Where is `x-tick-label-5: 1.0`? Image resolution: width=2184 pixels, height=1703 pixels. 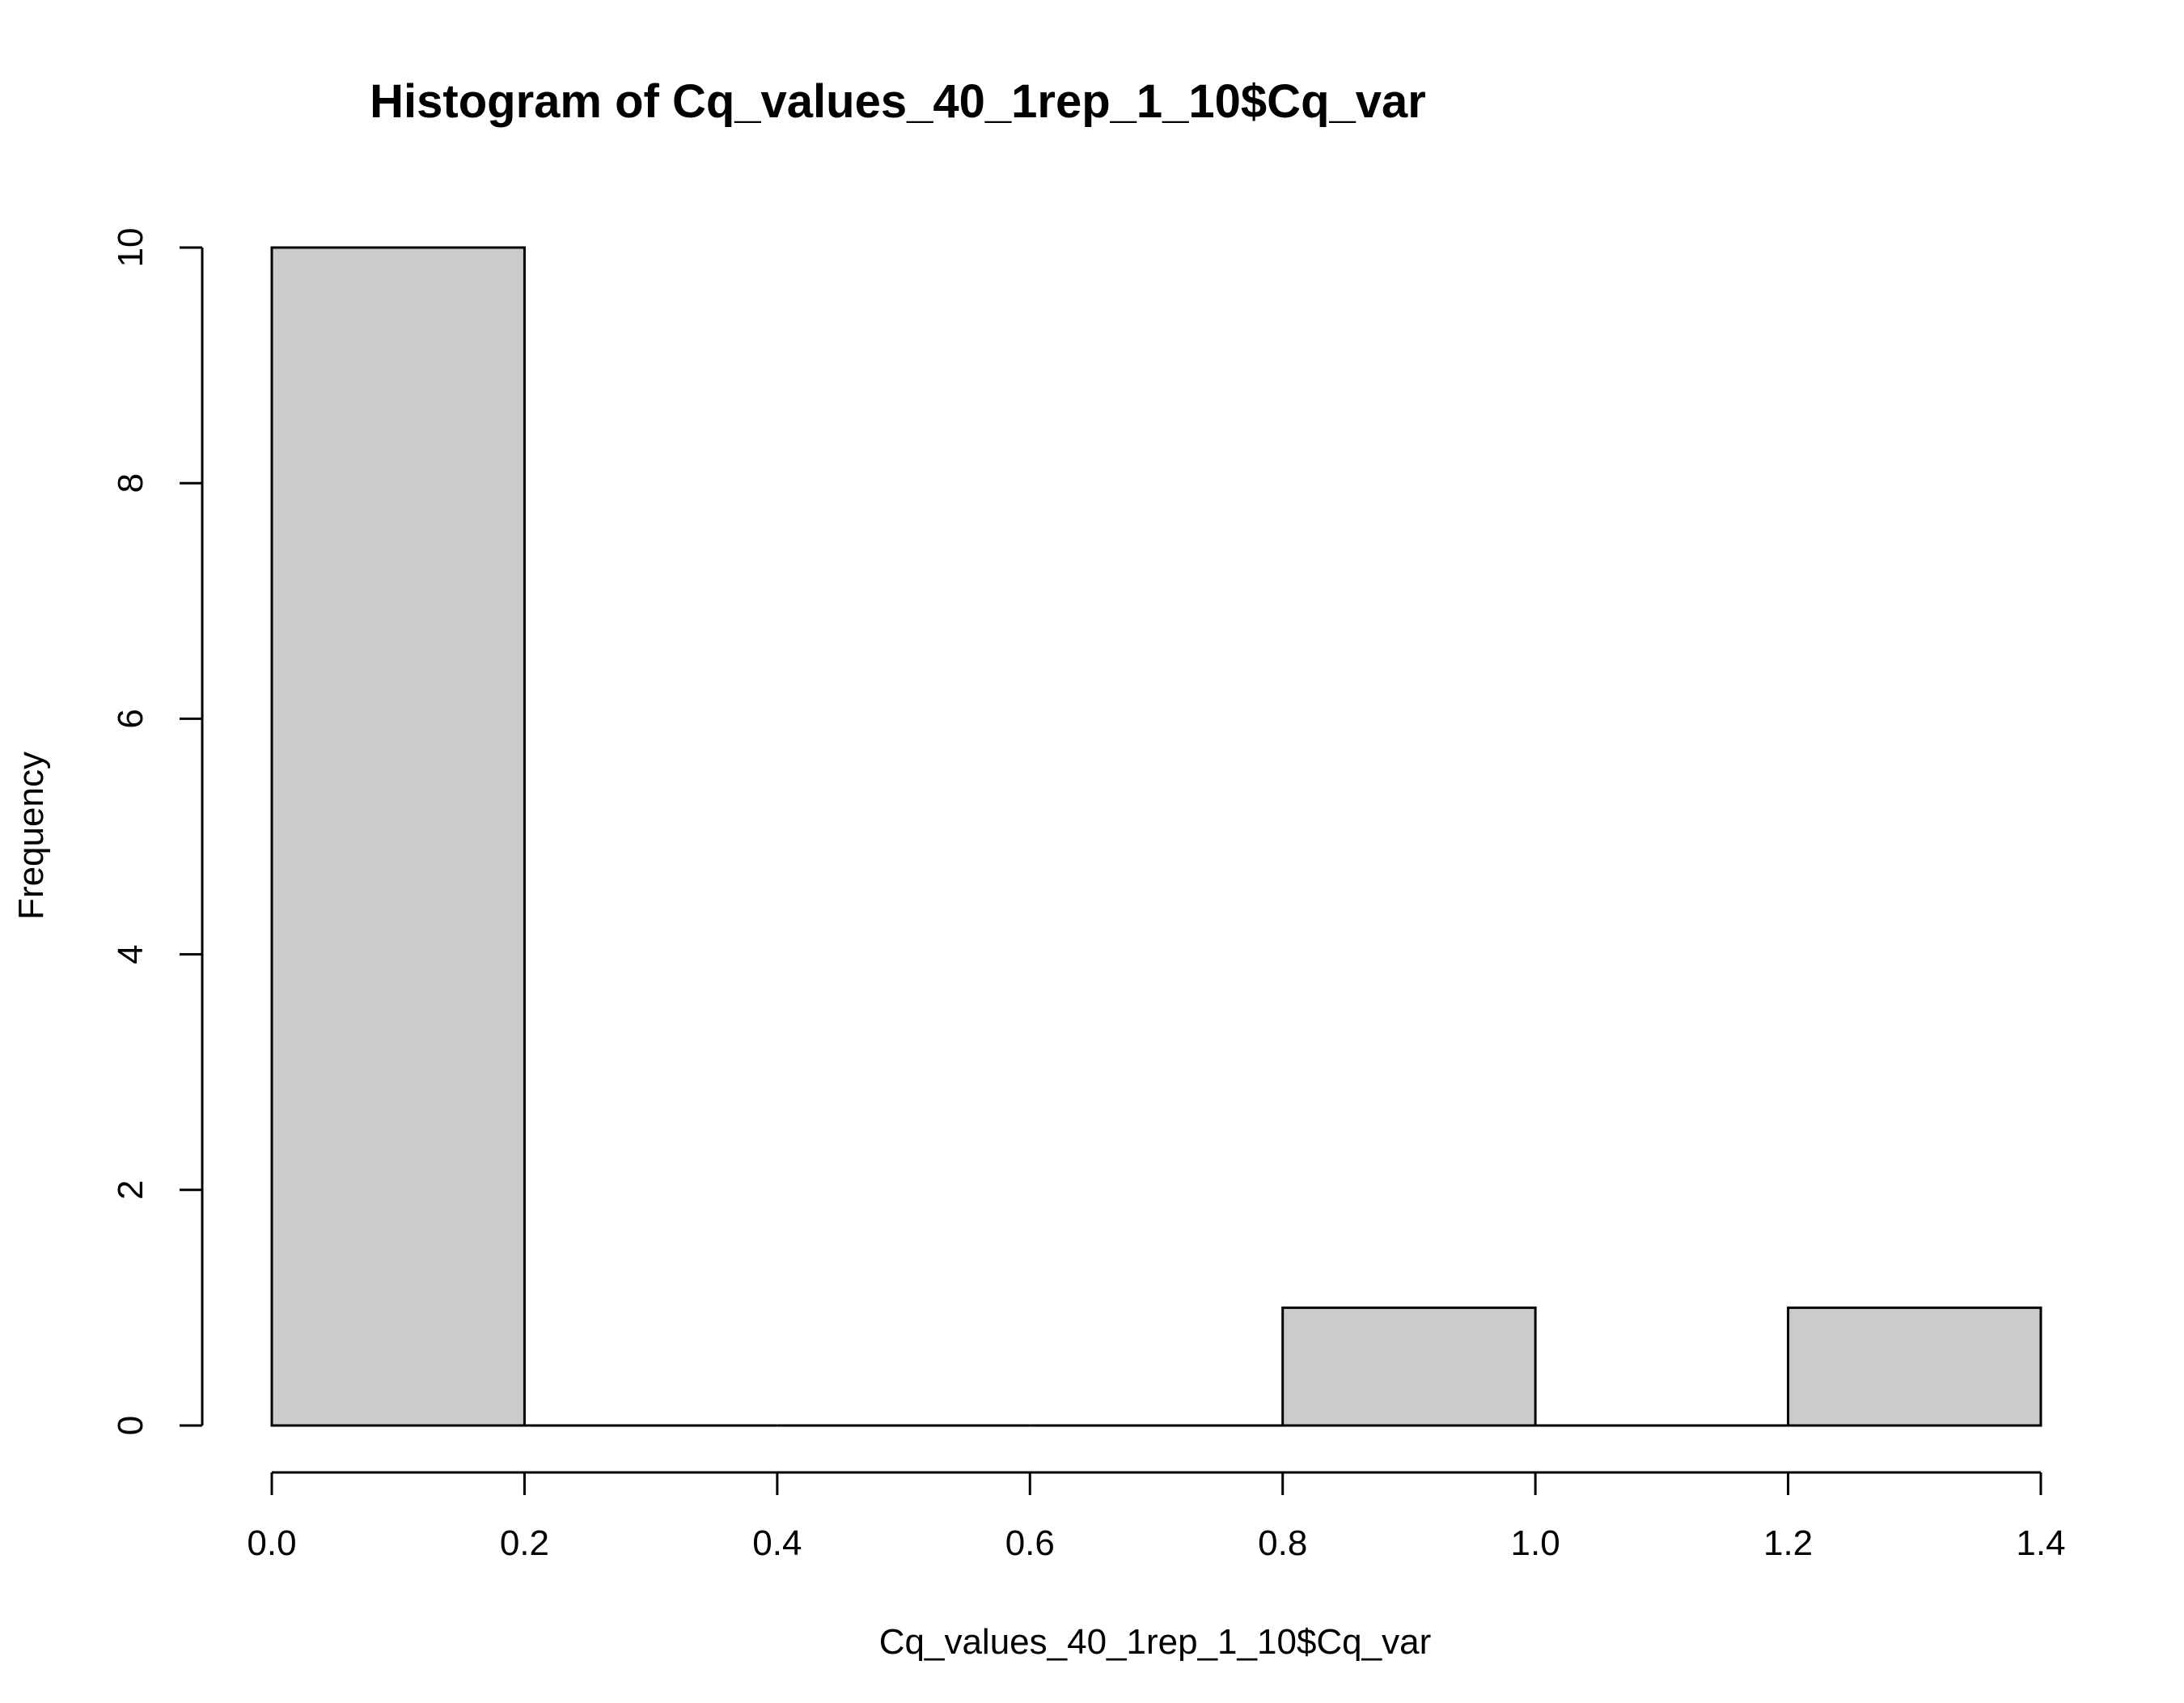 x-tick-label-5: 1.0 is located at coordinates (1535, 1543).